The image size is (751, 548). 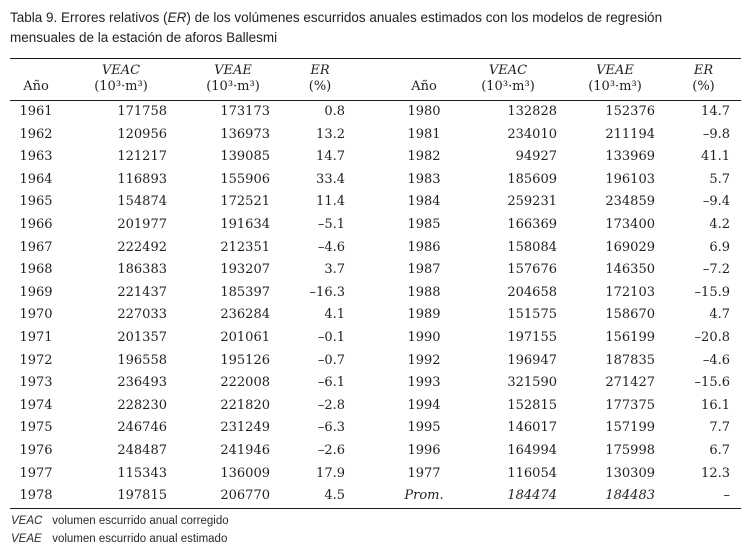 What do you see at coordinates (532, 450) in the screenshot?
I see `value-cell: 164994` at bounding box center [532, 450].